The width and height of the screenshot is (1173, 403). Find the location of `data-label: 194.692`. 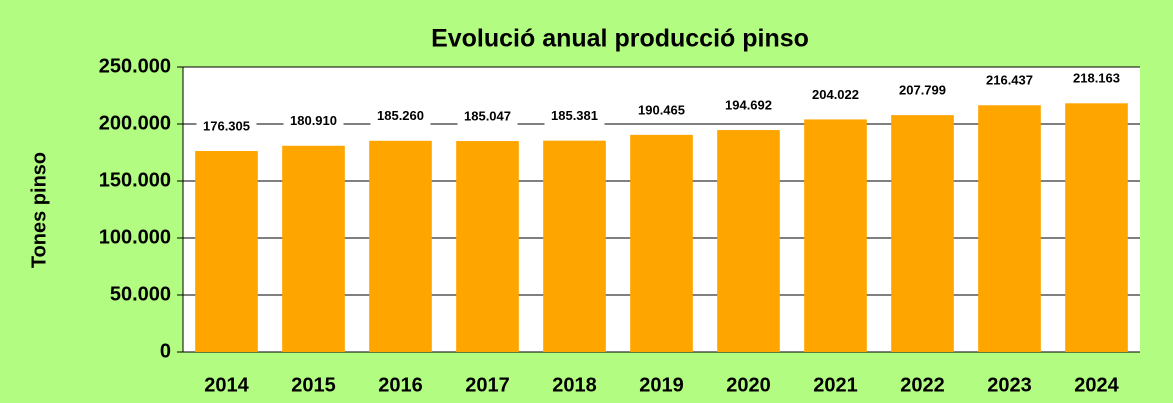

data-label: 194.692 is located at coordinates (748, 104).